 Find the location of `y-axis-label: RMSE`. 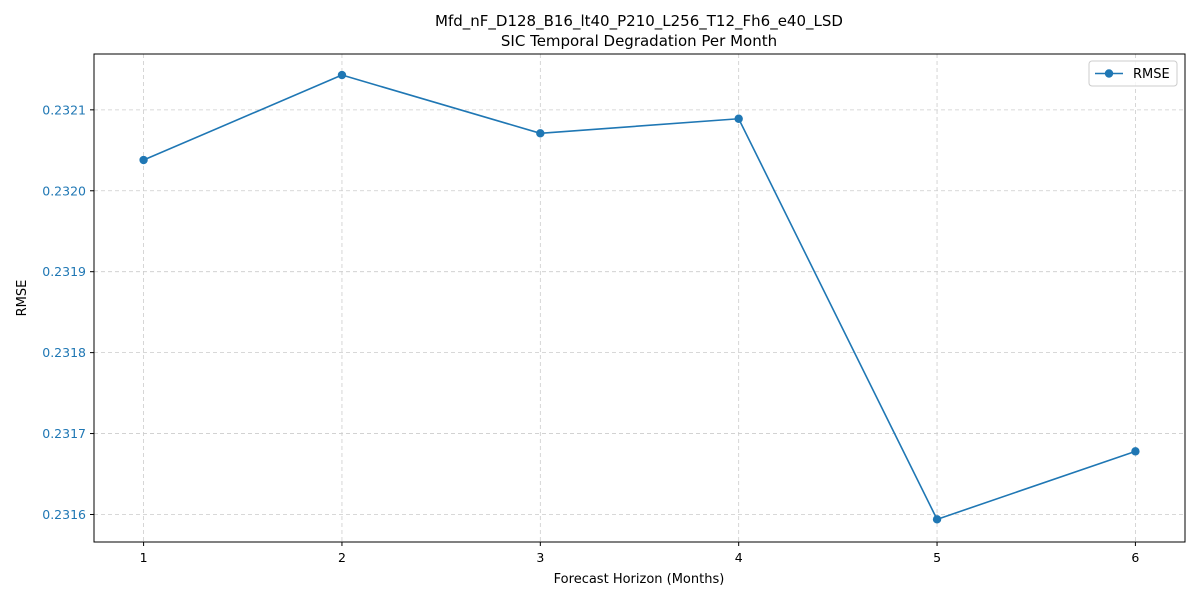

y-axis-label: RMSE is located at coordinates (22, 298).